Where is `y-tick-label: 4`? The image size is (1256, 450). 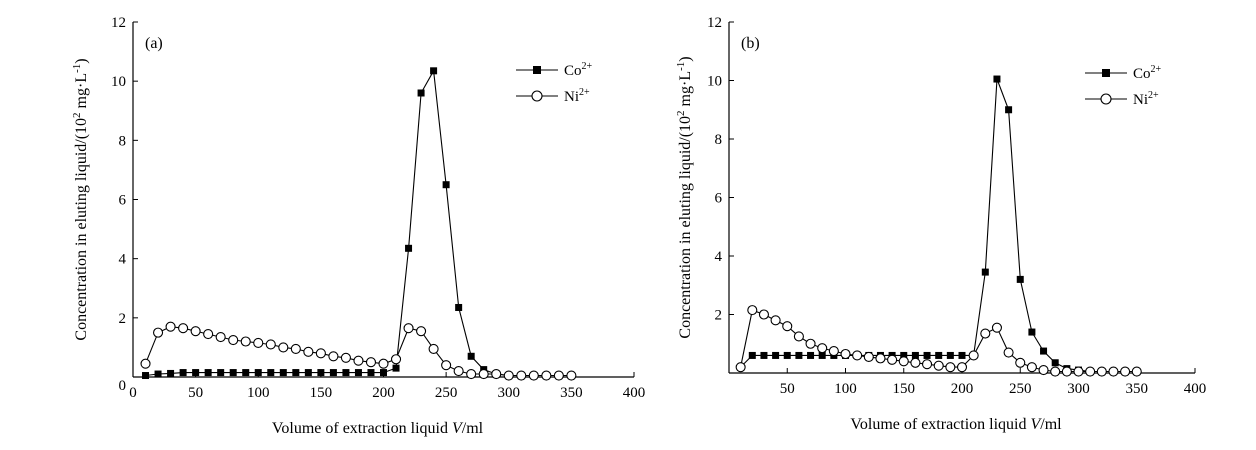
y-tick-label: 4 is located at coordinates (719, 257).